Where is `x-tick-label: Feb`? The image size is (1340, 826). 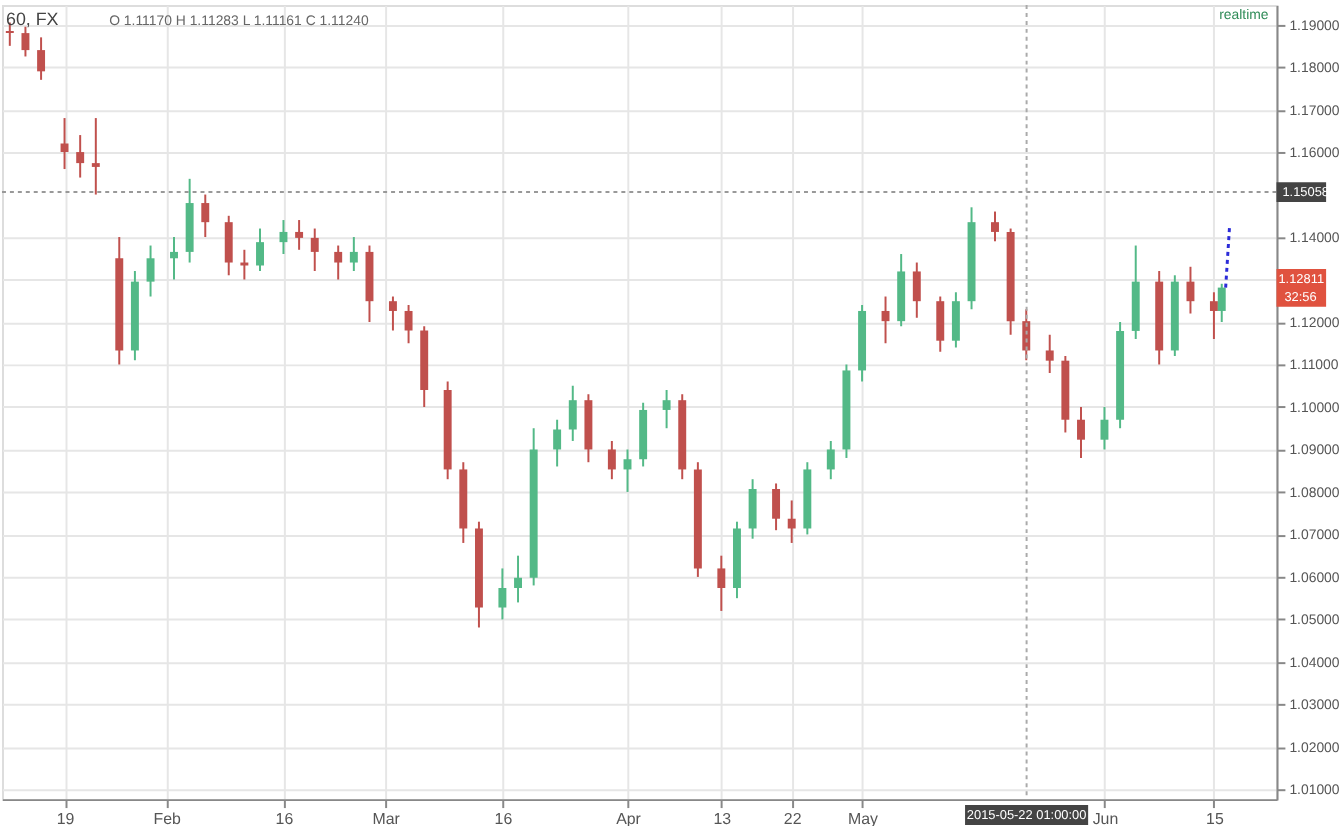 x-tick-label: Feb is located at coordinates (168, 817).